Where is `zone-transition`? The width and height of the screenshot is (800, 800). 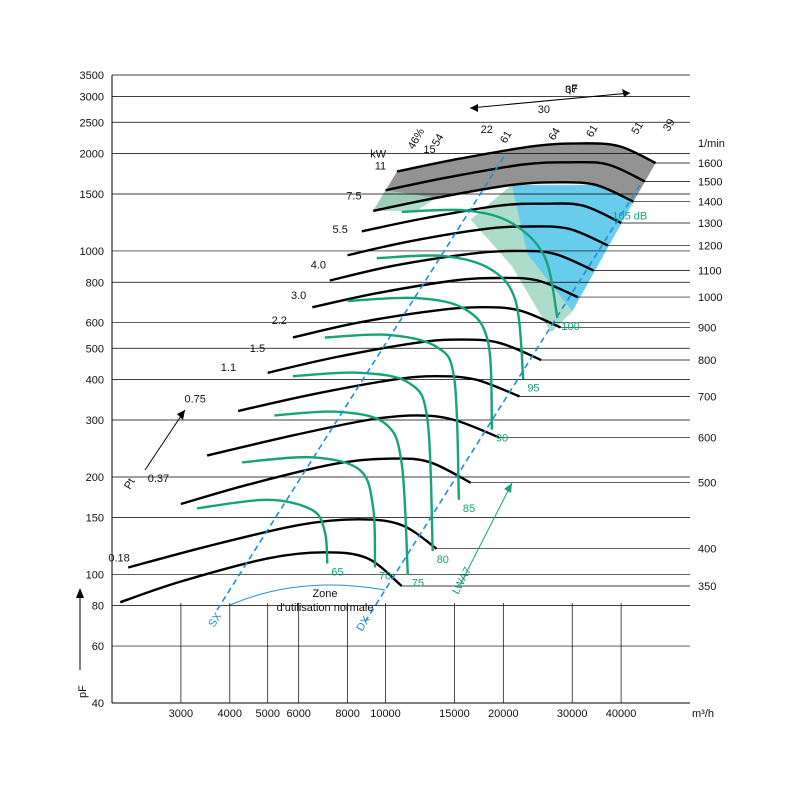
zone-transition is located at coordinates (521, 258).